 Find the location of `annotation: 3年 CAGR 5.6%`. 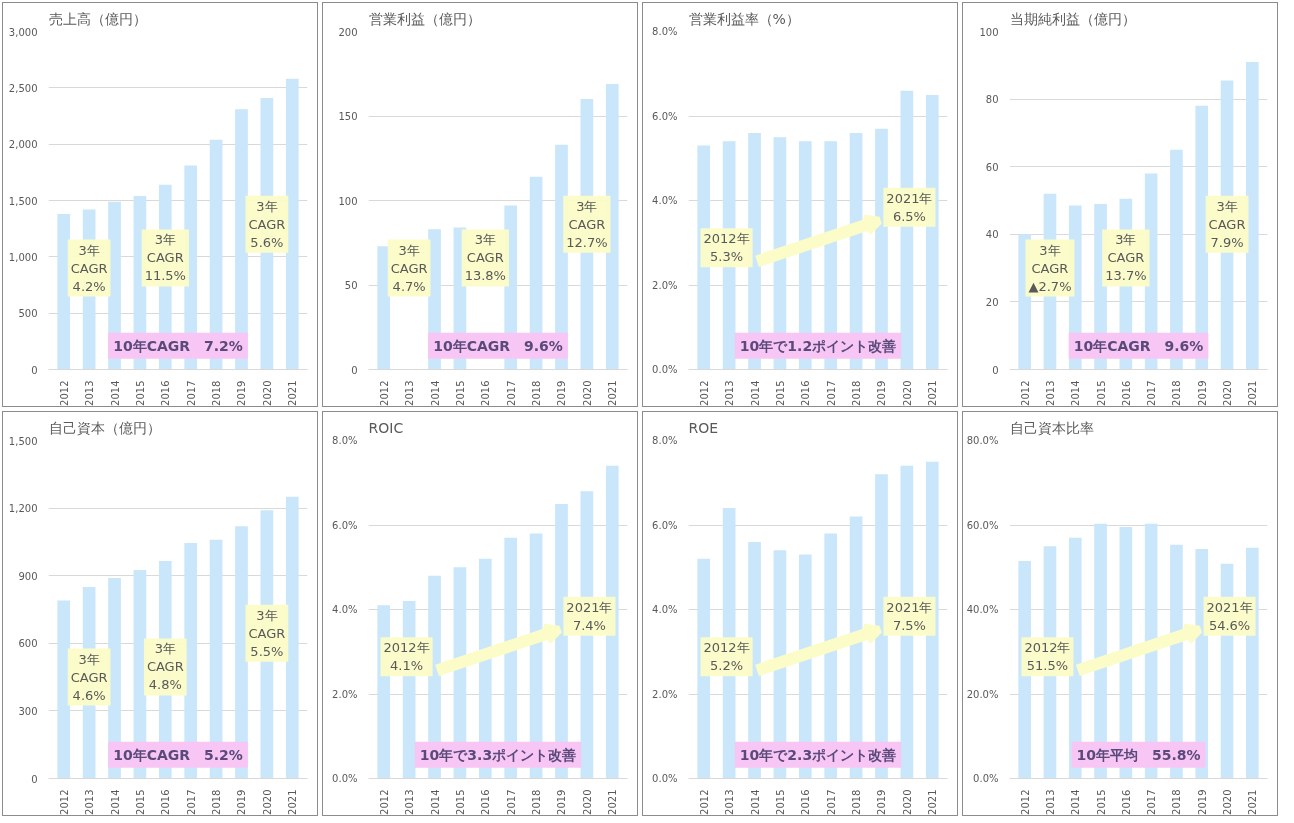

annotation: 3年 CAGR 5.6% is located at coordinates (267, 224).